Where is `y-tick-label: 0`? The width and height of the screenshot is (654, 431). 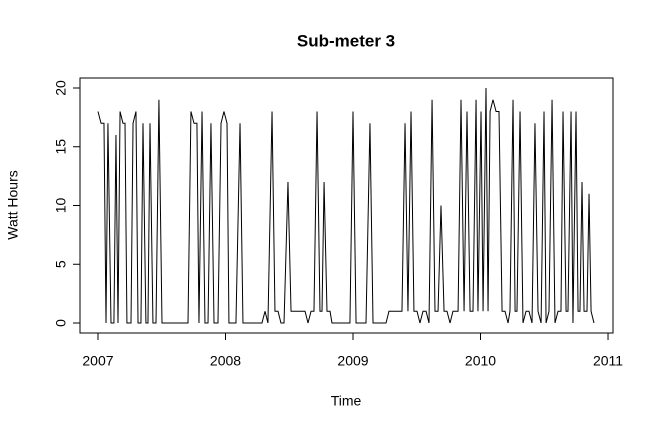
y-tick-label: 0 is located at coordinates (61, 323).